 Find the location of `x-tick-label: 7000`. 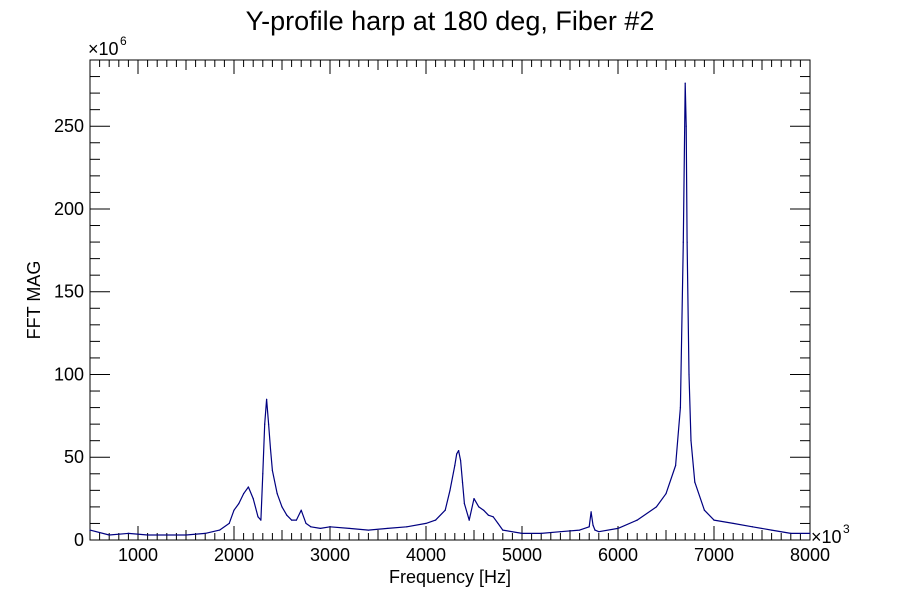

x-tick-label: 7000 is located at coordinates (714, 555).